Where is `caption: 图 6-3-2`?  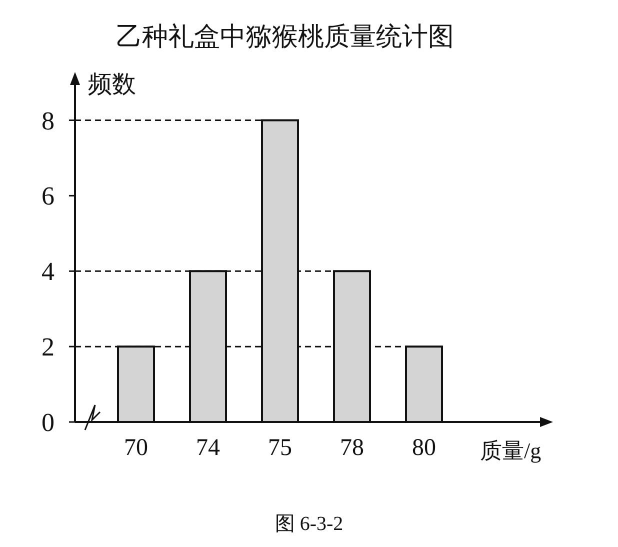
caption: 图 6-3-2 is located at coordinates (309, 524).